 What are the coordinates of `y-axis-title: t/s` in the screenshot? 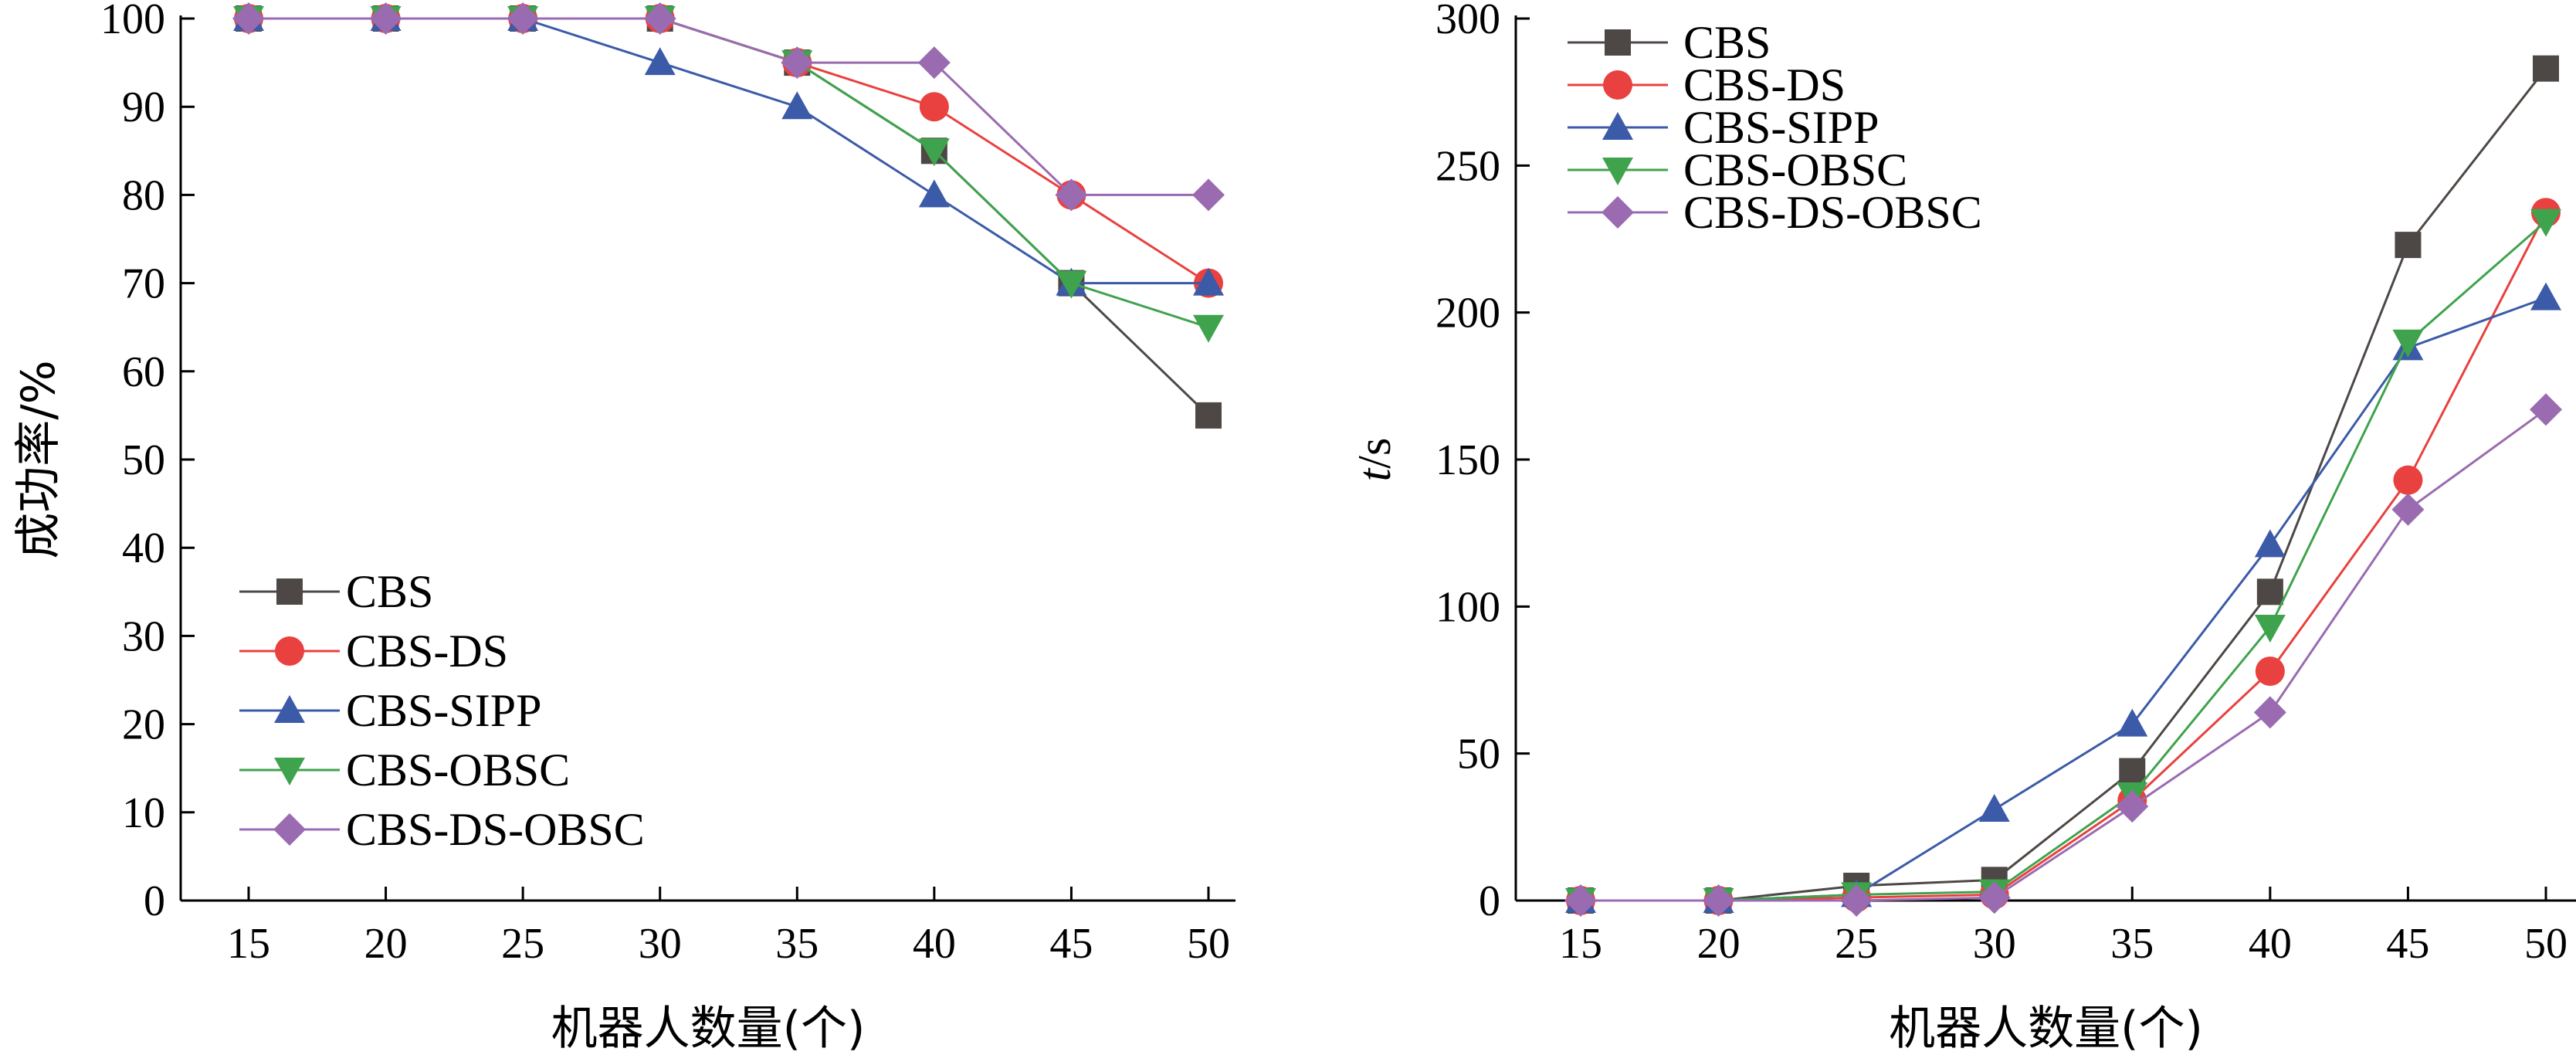 It's located at (1374, 460).